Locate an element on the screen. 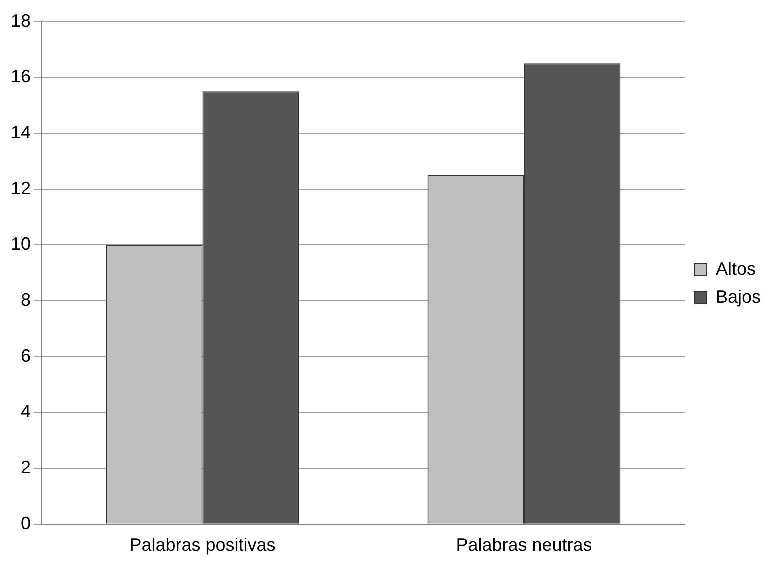 This screenshot has width=779, height=568. x-tick-label: Palabras neutras is located at coordinates (524, 545).